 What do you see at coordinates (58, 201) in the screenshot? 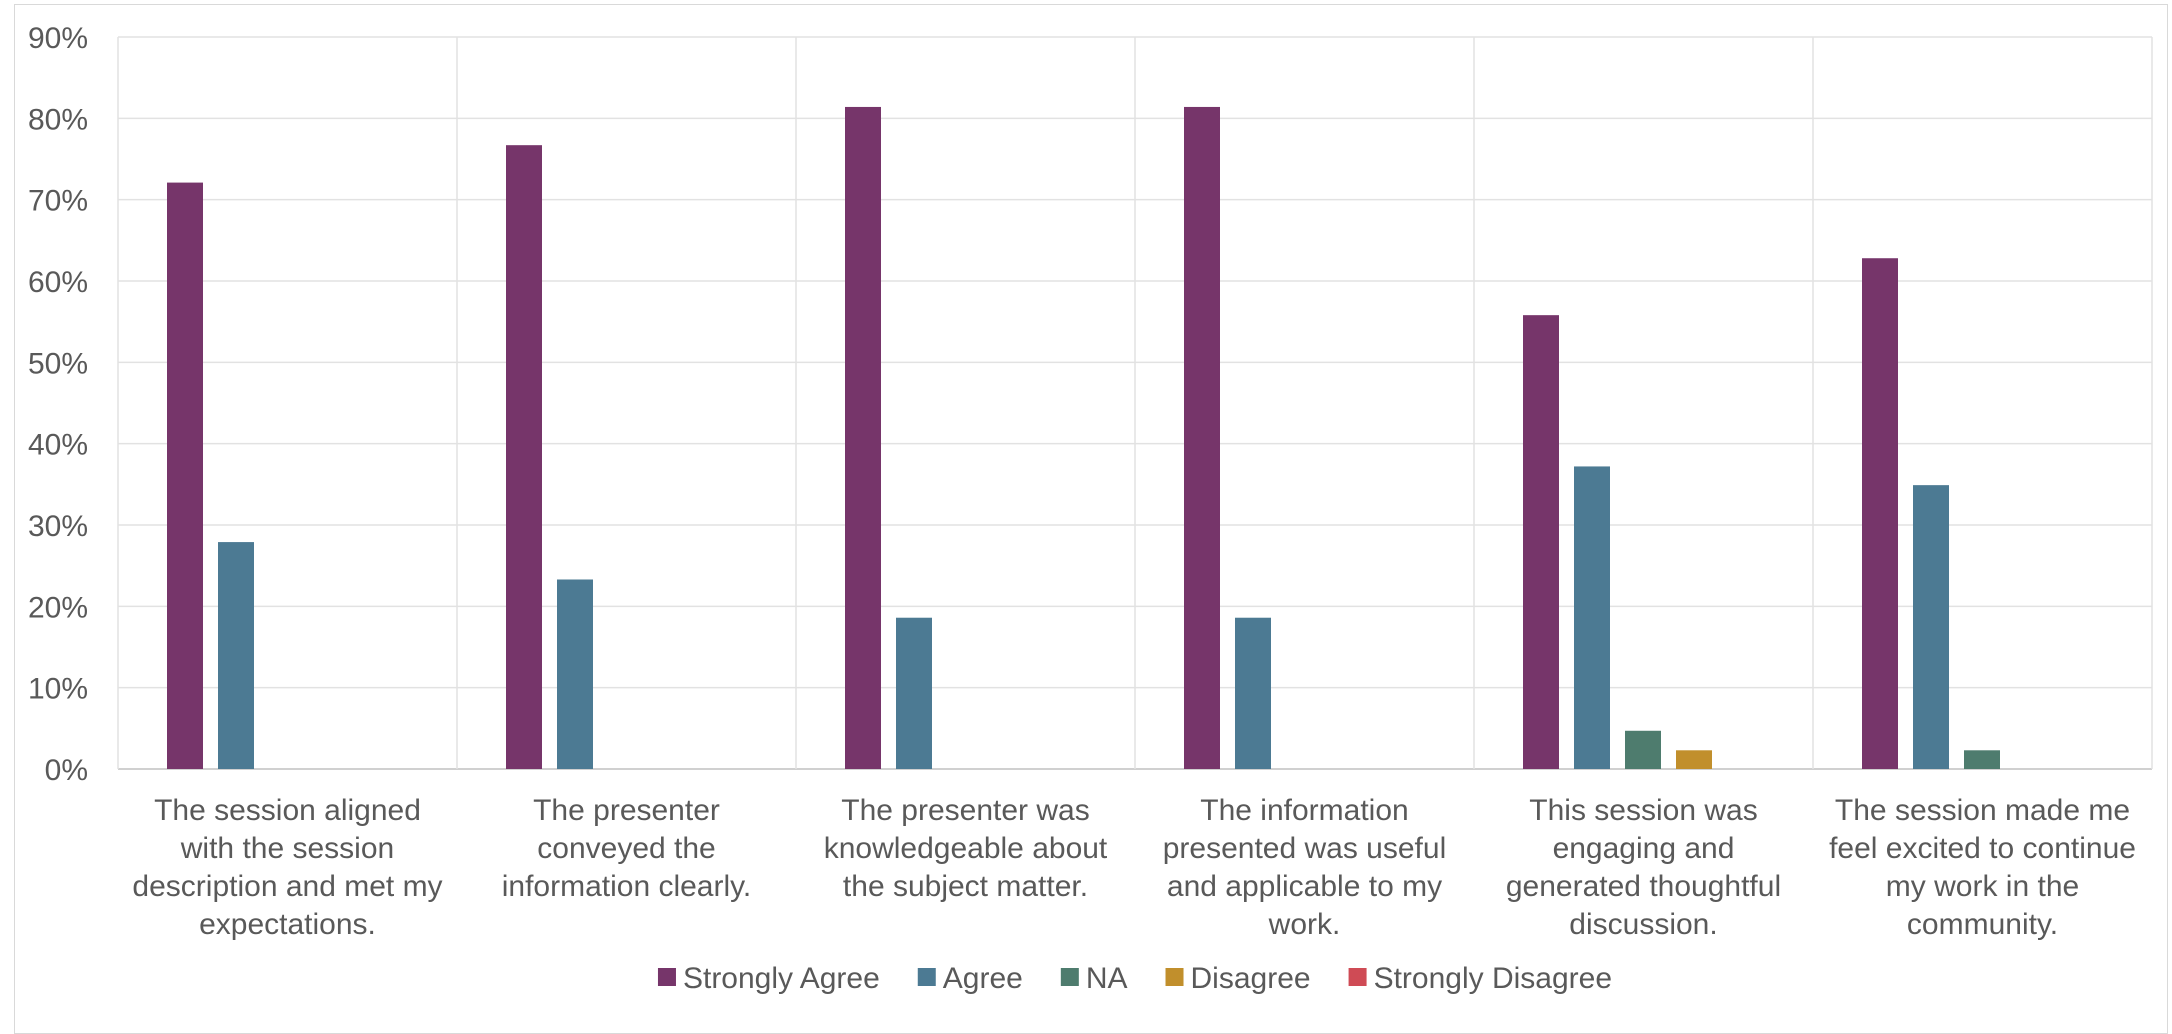
I see `y-tick-label: 70%` at bounding box center [58, 201].